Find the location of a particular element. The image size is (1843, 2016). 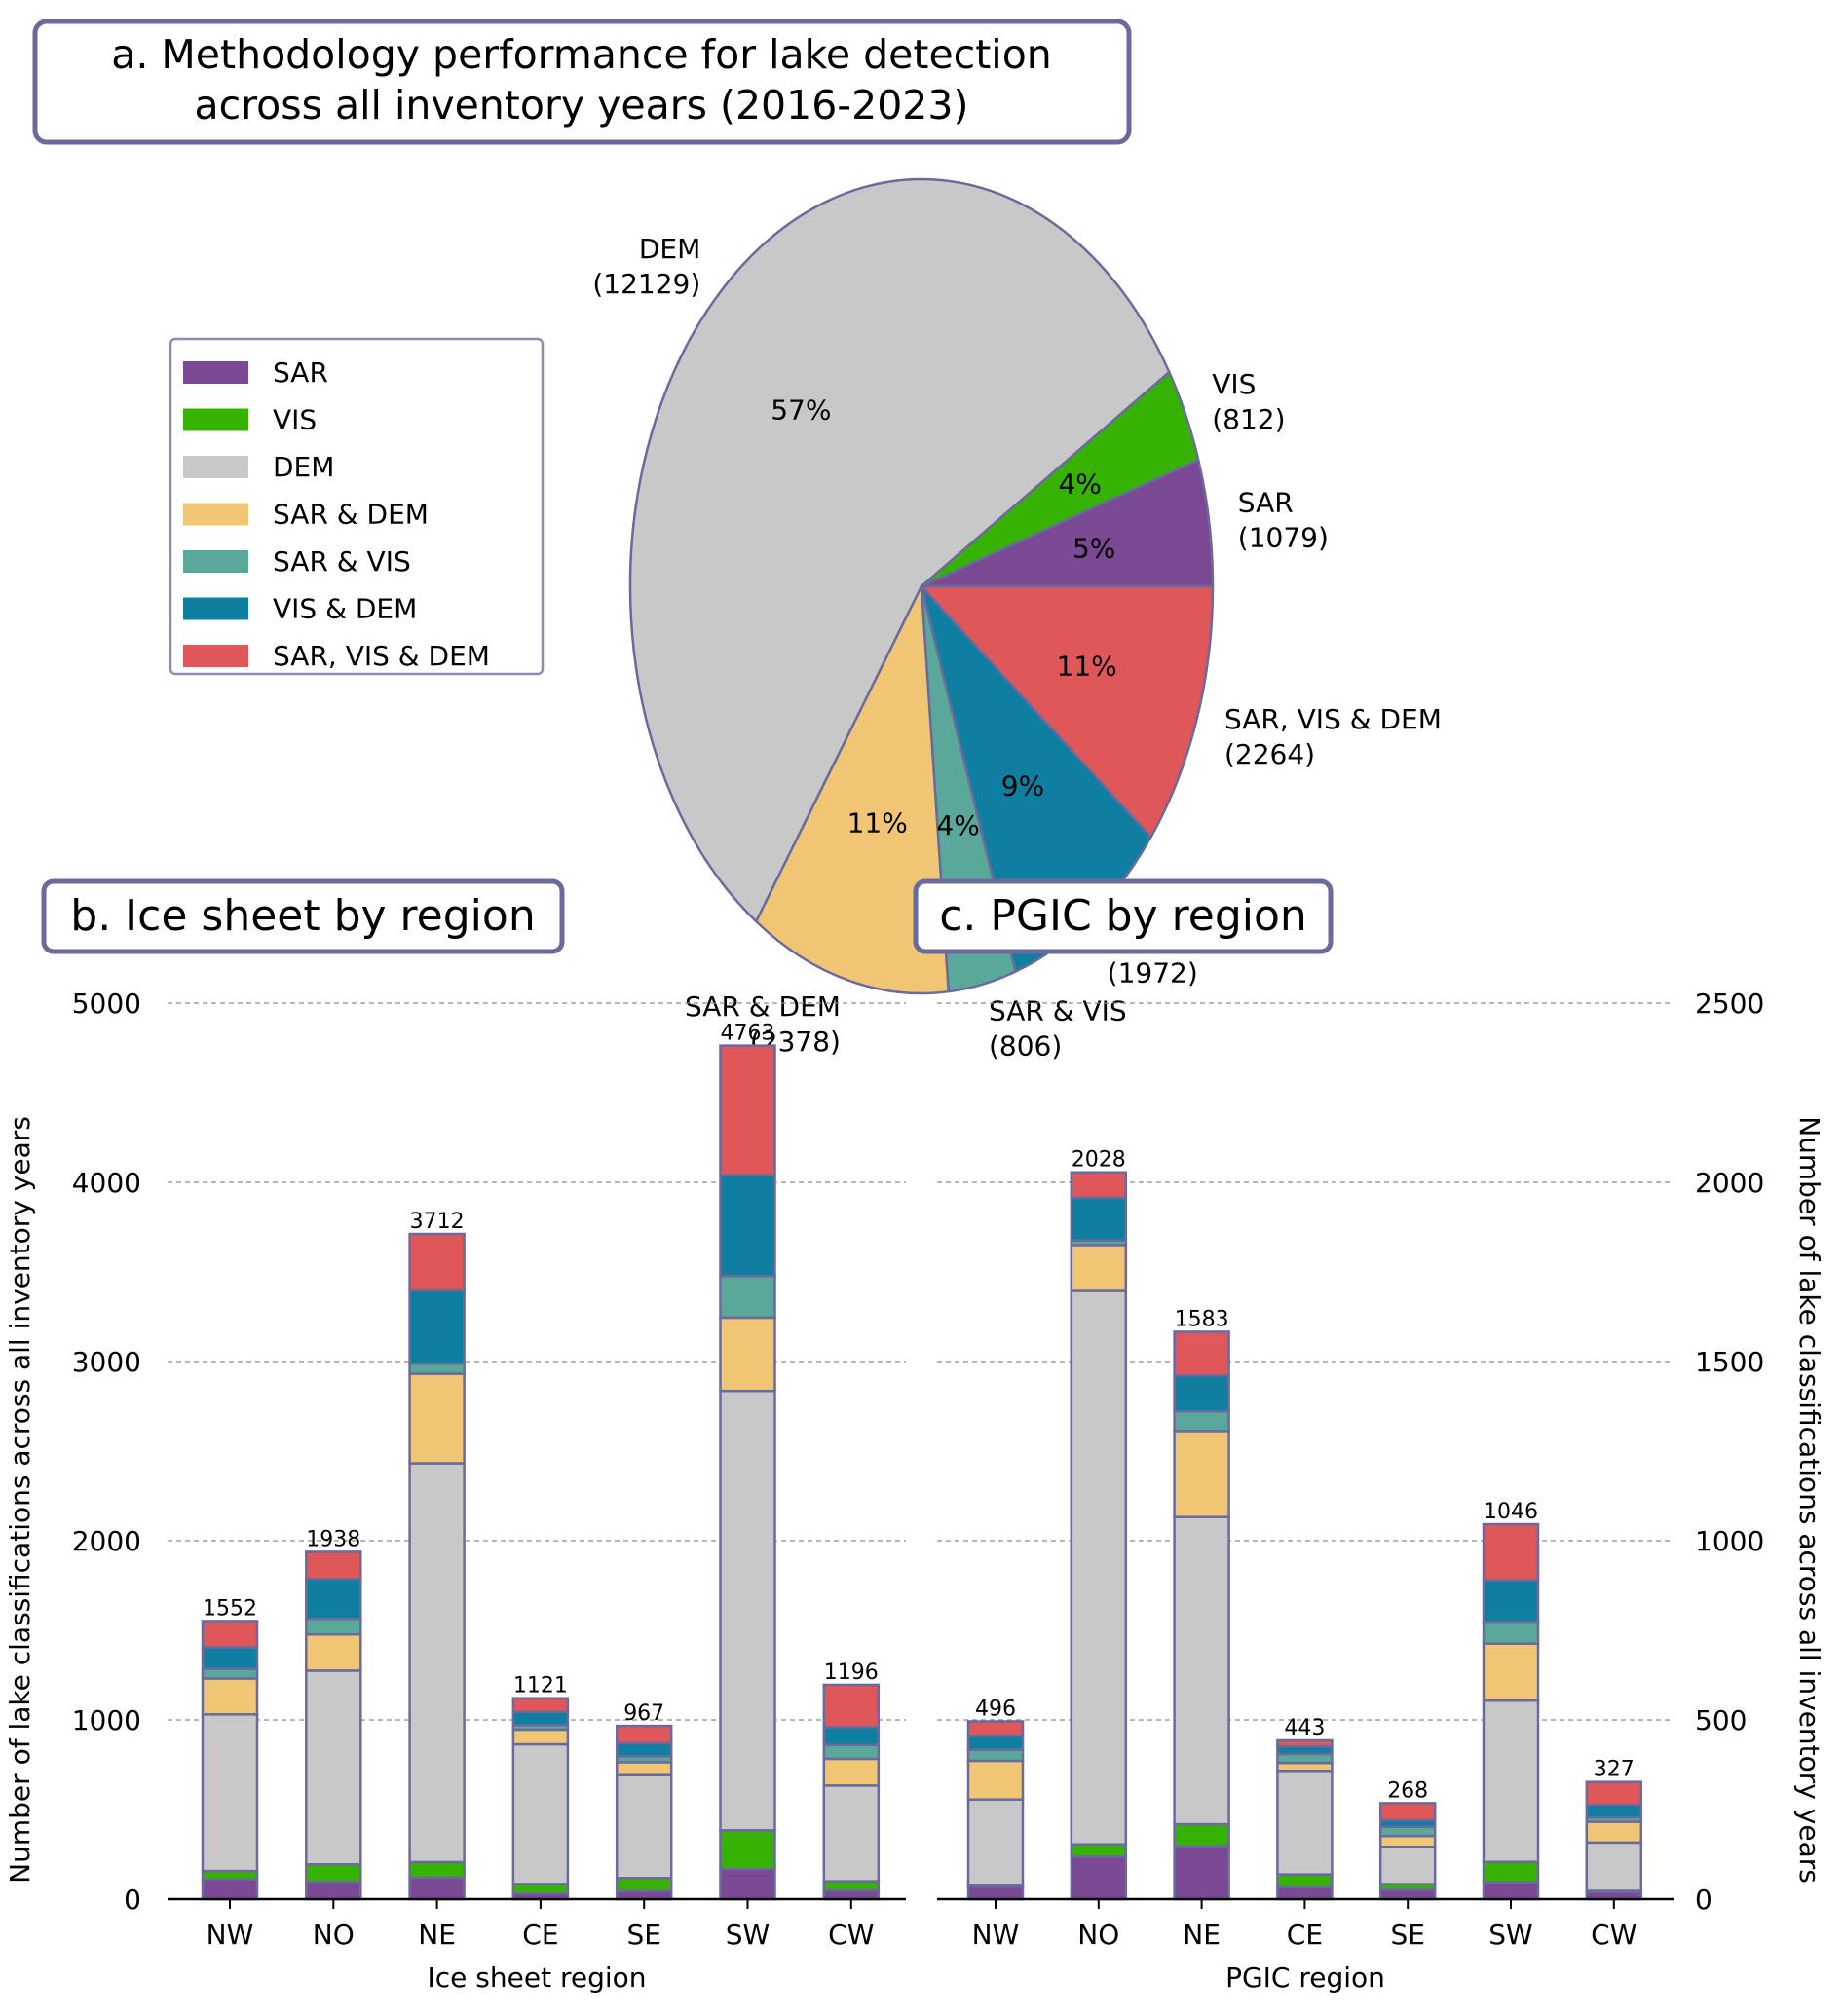

bar-segment-cw-sar-vis-dem is located at coordinates (1614, 1793).